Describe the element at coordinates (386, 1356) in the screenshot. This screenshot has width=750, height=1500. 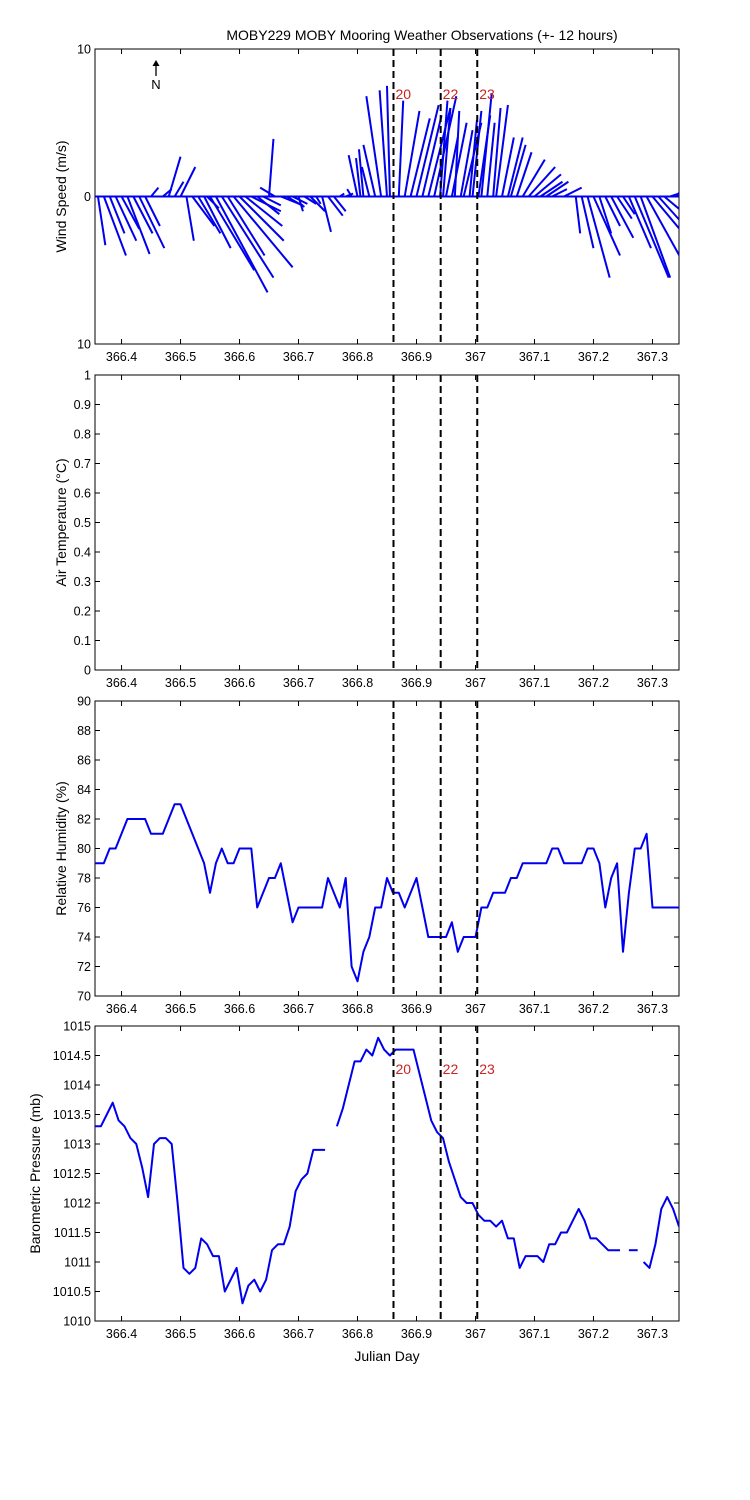
I see `x-axis-label: Julian Day` at that location.